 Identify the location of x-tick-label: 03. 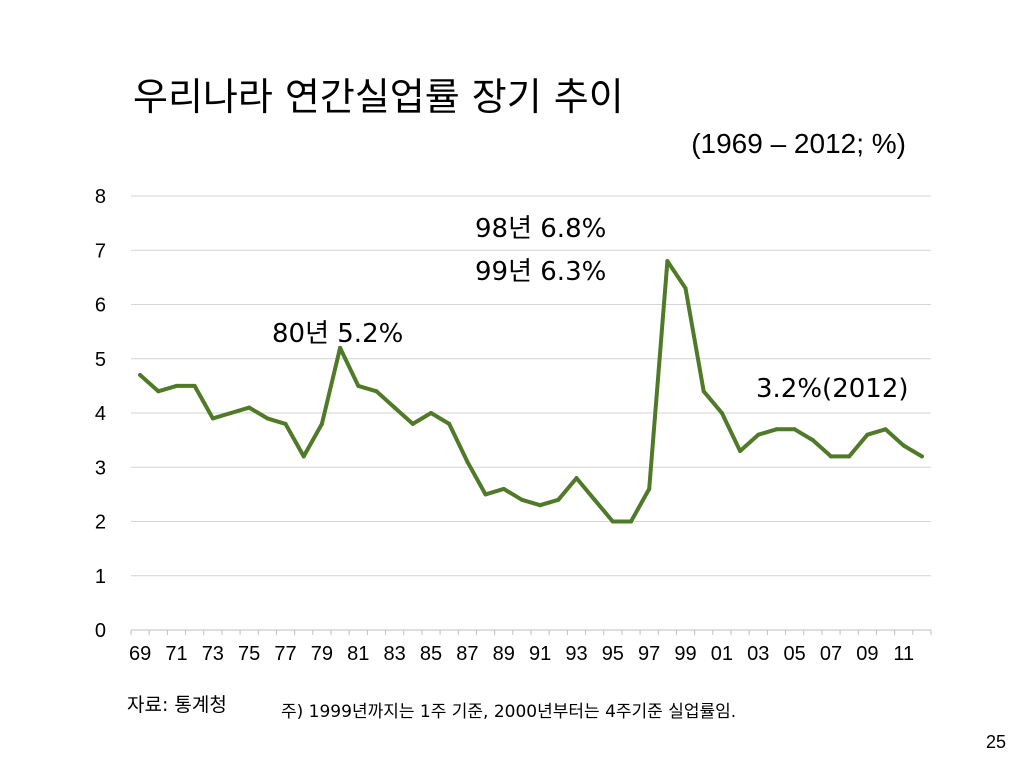
(758, 654).